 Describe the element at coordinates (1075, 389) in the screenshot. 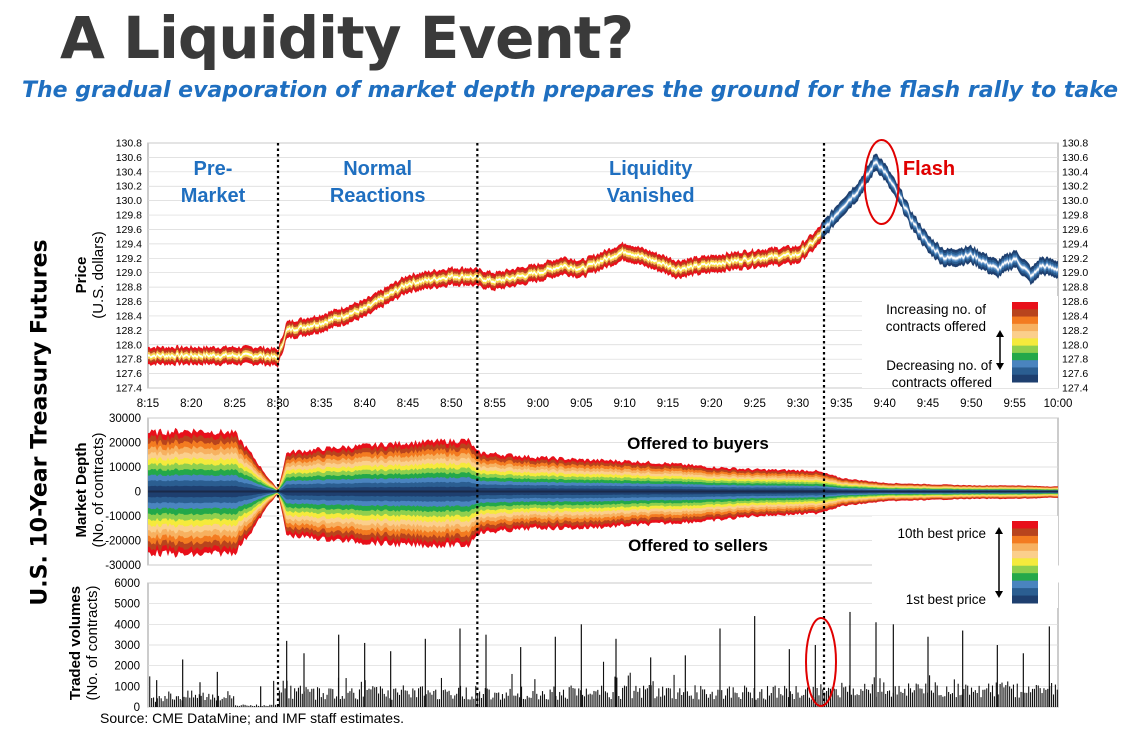

I see `price-ytick-right: 127.4` at that location.